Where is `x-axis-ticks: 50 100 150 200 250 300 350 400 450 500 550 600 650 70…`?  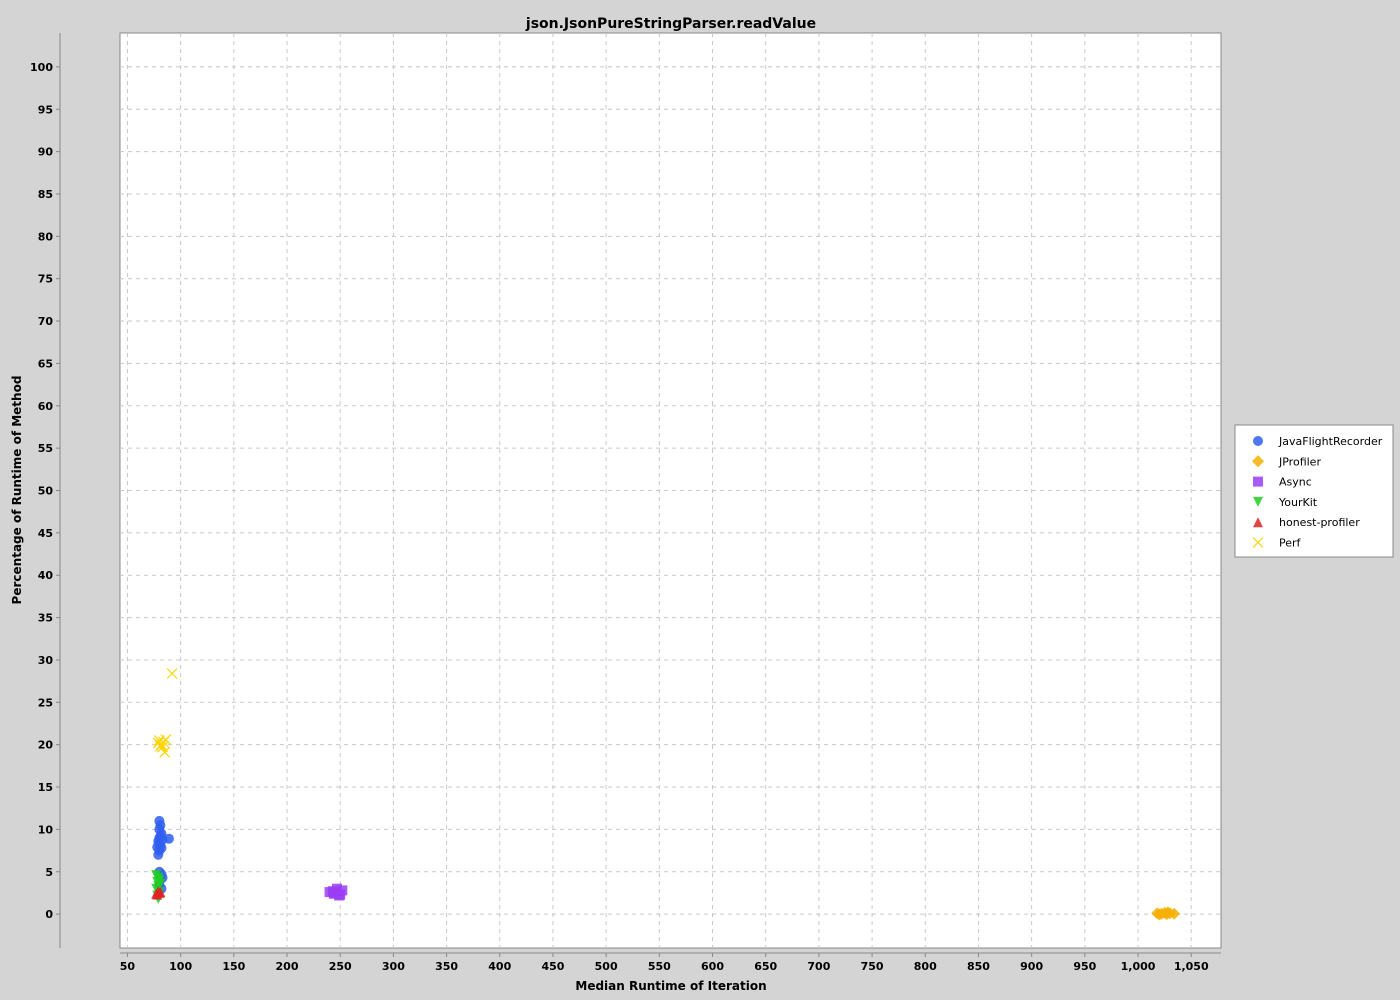 x-axis-ticks: 50 100 150 200 250 300 350 400 450 500 550 600 650 70… is located at coordinates (664, 963).